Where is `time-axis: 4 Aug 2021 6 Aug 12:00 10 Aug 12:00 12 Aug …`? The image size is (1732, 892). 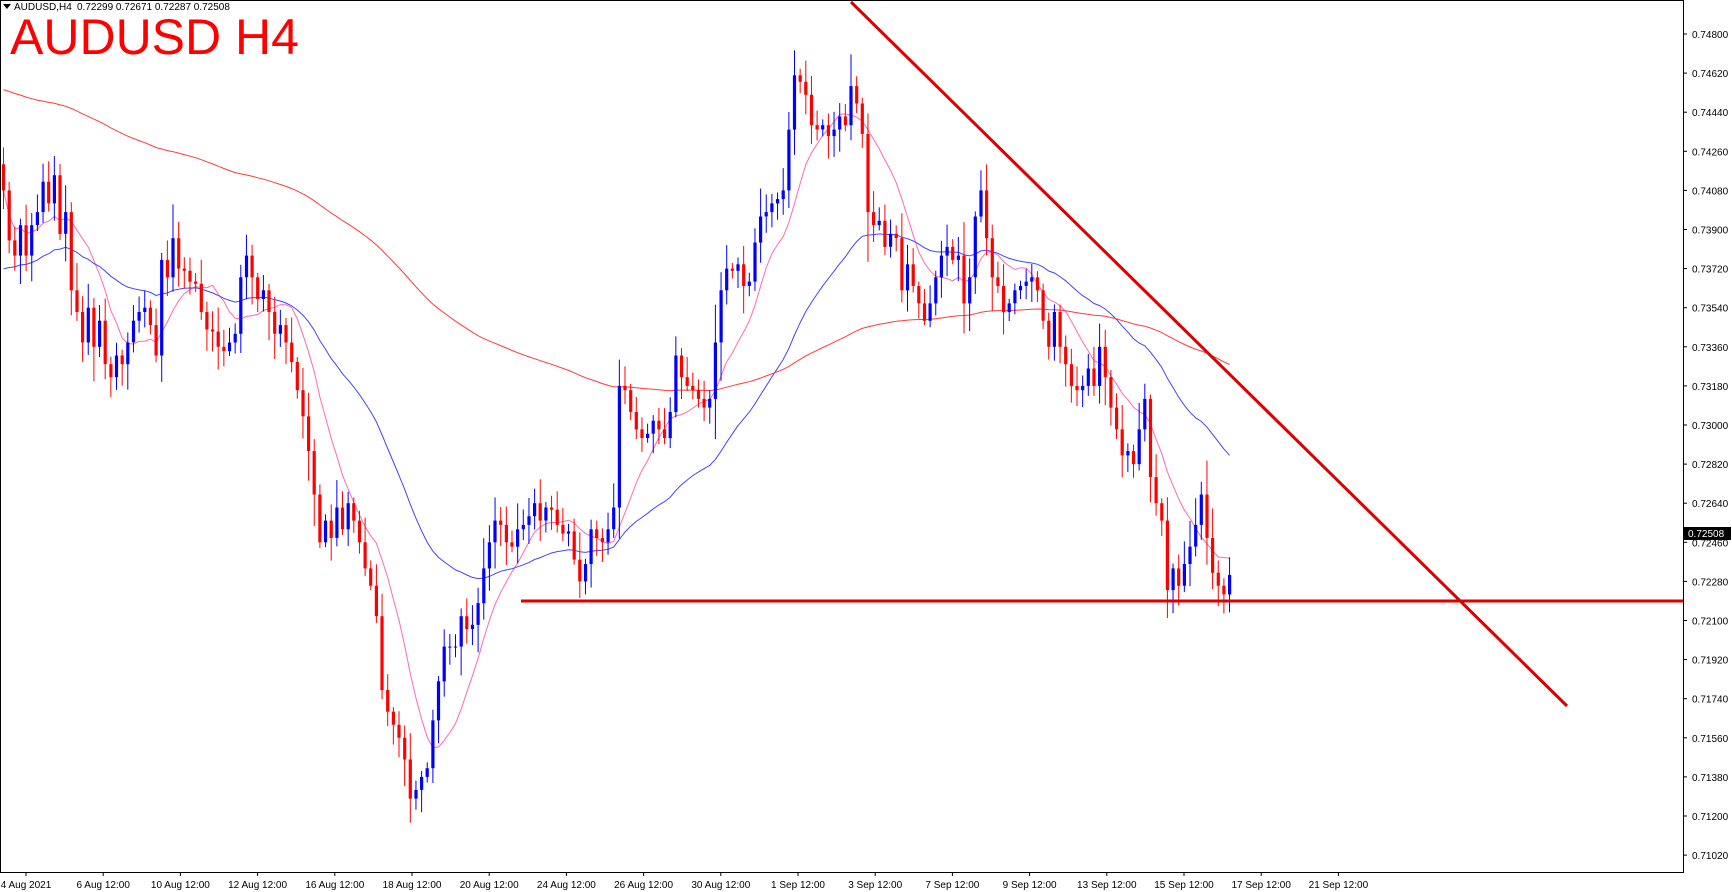 time-axis: 4 Aug 2021 6 Aug 12:00 10 Aug 12:00 12 Aug … is located at coordinates (685, 881).